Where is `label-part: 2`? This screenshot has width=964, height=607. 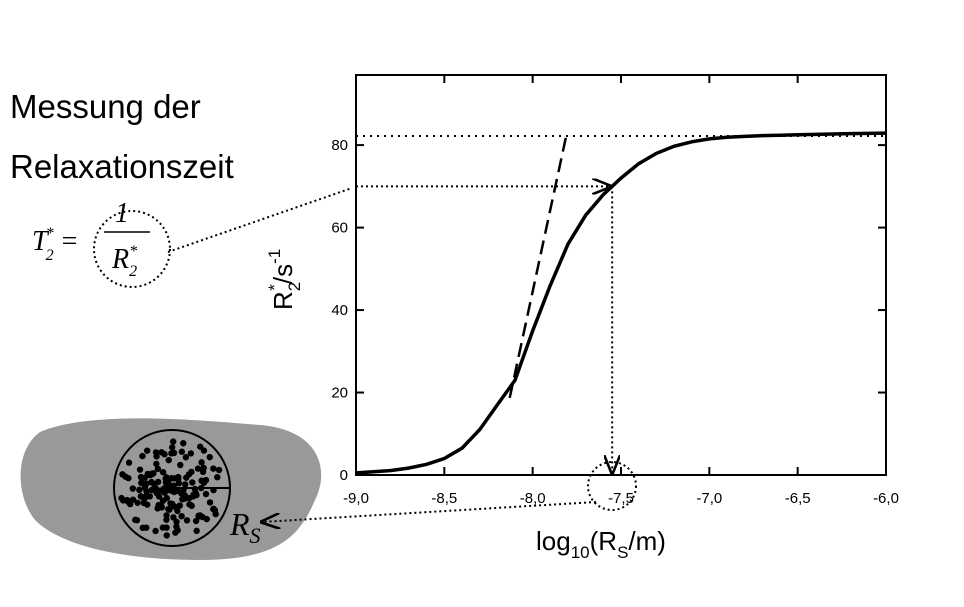
label-part: 2 is located at coordinates (294, 286).